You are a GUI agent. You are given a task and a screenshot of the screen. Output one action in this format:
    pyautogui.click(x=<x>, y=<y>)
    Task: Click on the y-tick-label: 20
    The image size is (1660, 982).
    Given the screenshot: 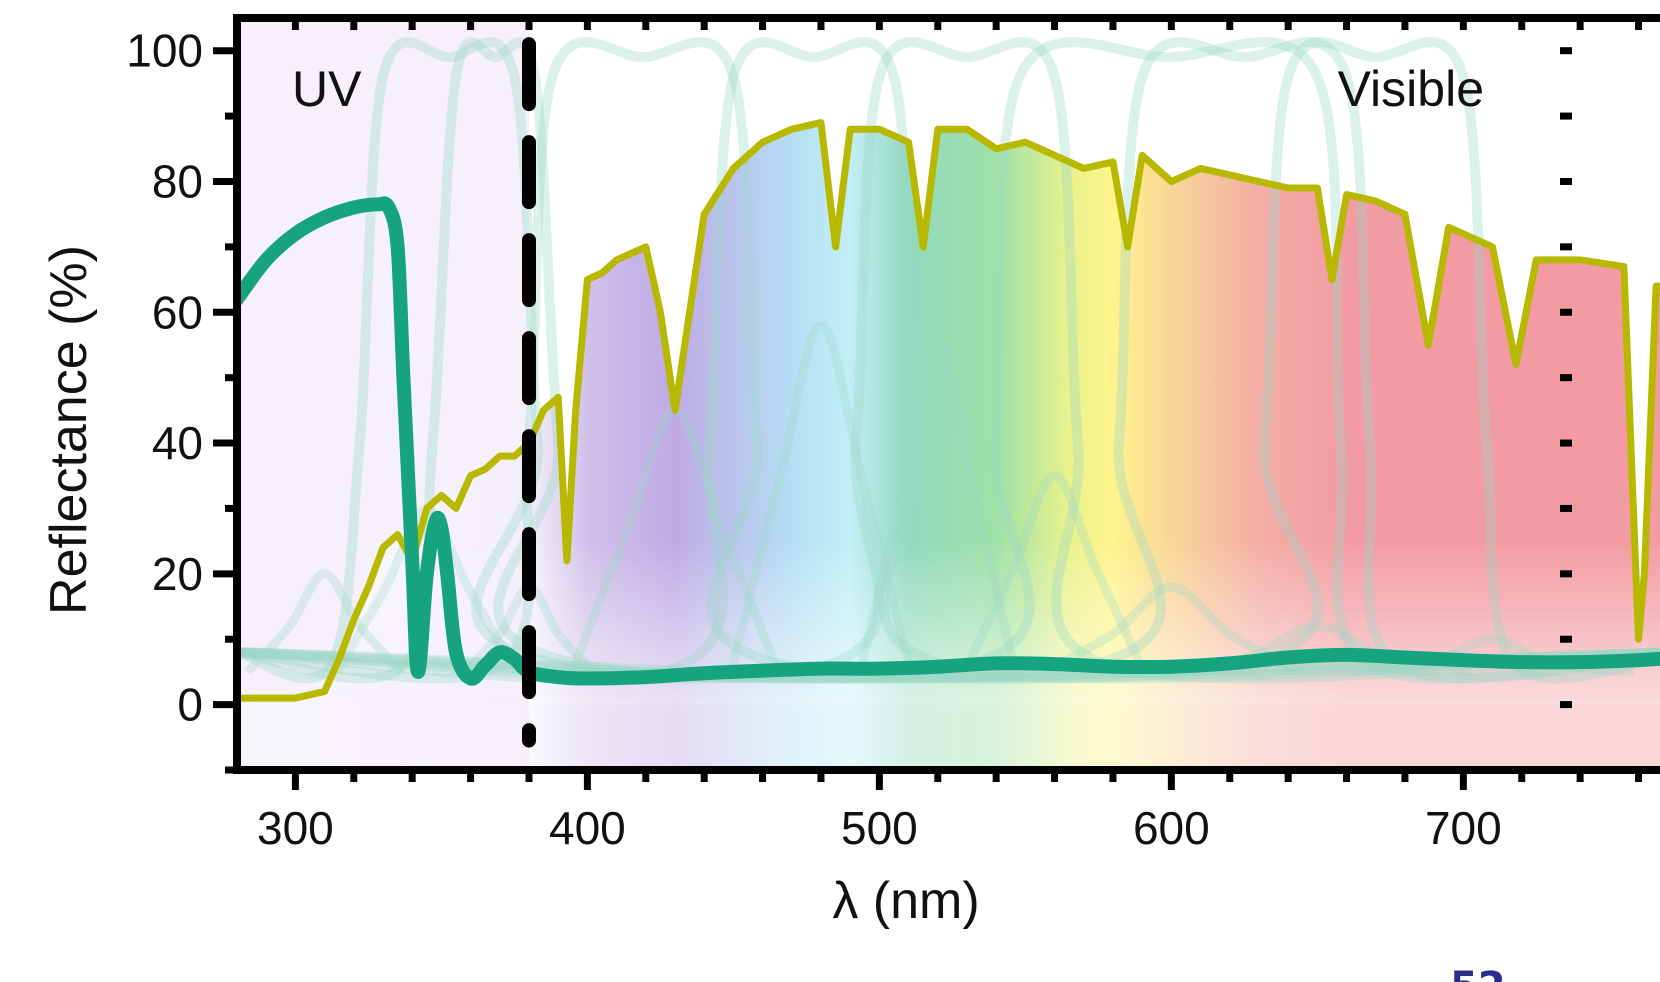 What is the action you would take?
    pyautogui.click(x=177, y=574)
    